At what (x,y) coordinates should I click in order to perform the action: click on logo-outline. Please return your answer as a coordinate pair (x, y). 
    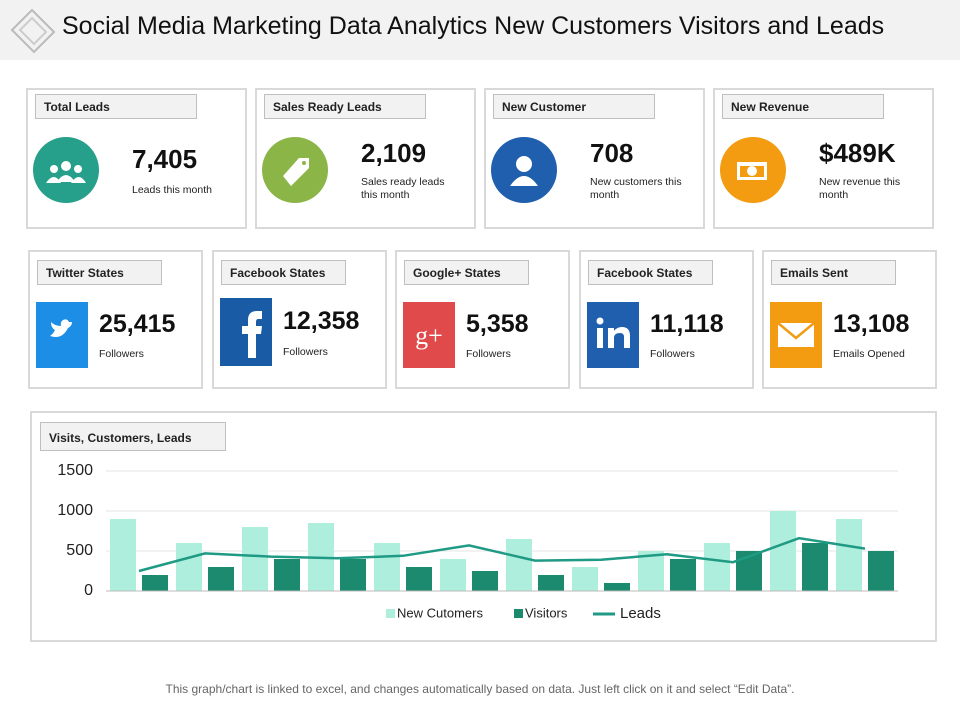
    Looking at the image, I should click on (33, 31).